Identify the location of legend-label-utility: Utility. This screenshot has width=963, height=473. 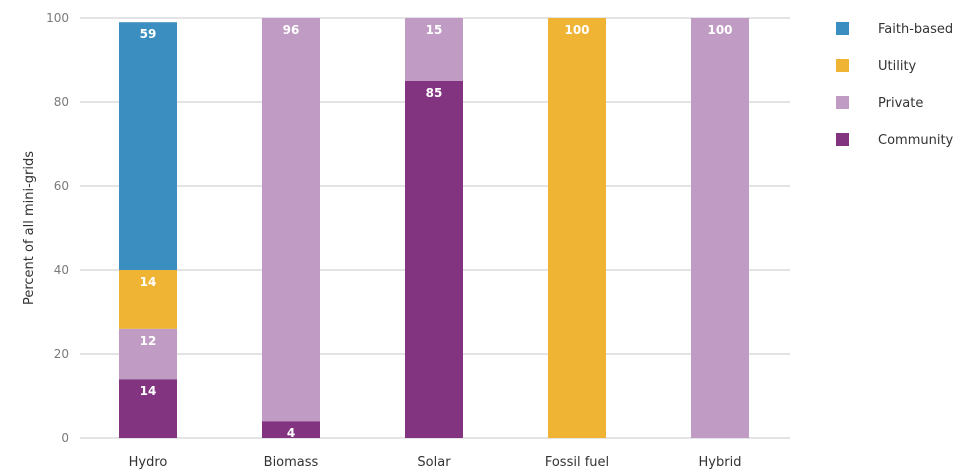
(897, 66).